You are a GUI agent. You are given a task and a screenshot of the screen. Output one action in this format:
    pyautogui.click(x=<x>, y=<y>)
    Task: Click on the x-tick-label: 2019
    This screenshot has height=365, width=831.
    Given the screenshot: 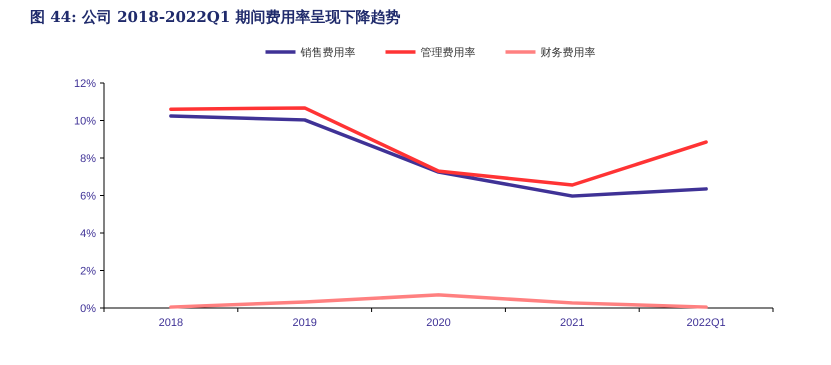 What is the action you would take?
    pyautogui.click(x=304, y=323)
    